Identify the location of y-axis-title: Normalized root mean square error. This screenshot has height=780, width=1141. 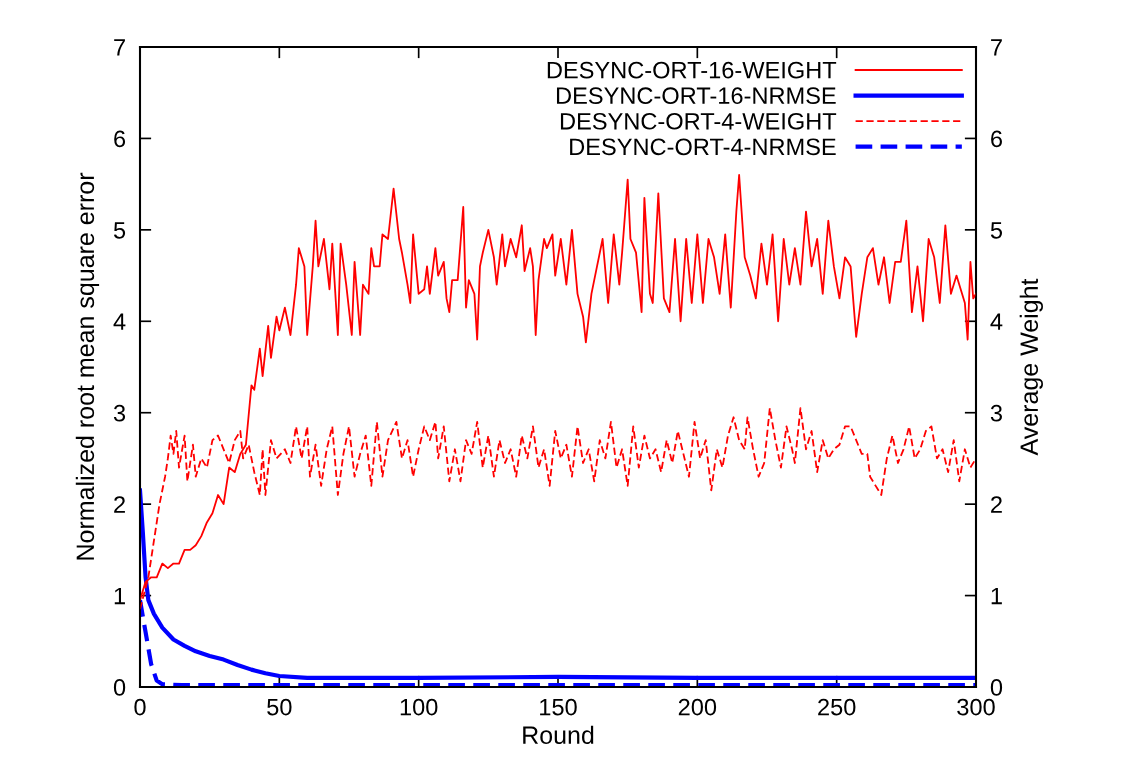
(87, 366).